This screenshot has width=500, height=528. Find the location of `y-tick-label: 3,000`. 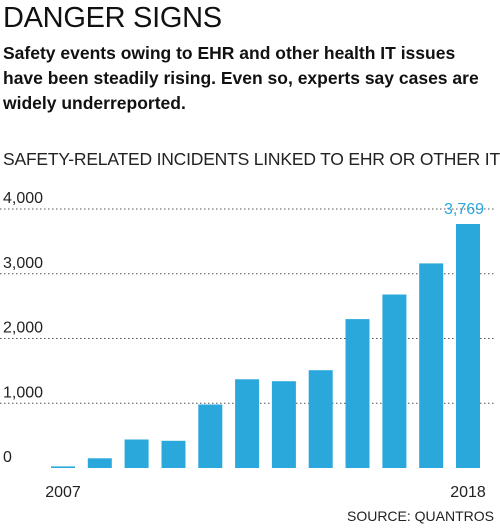

y-tick-label: 3,000 is located at coordinates (23, 263).